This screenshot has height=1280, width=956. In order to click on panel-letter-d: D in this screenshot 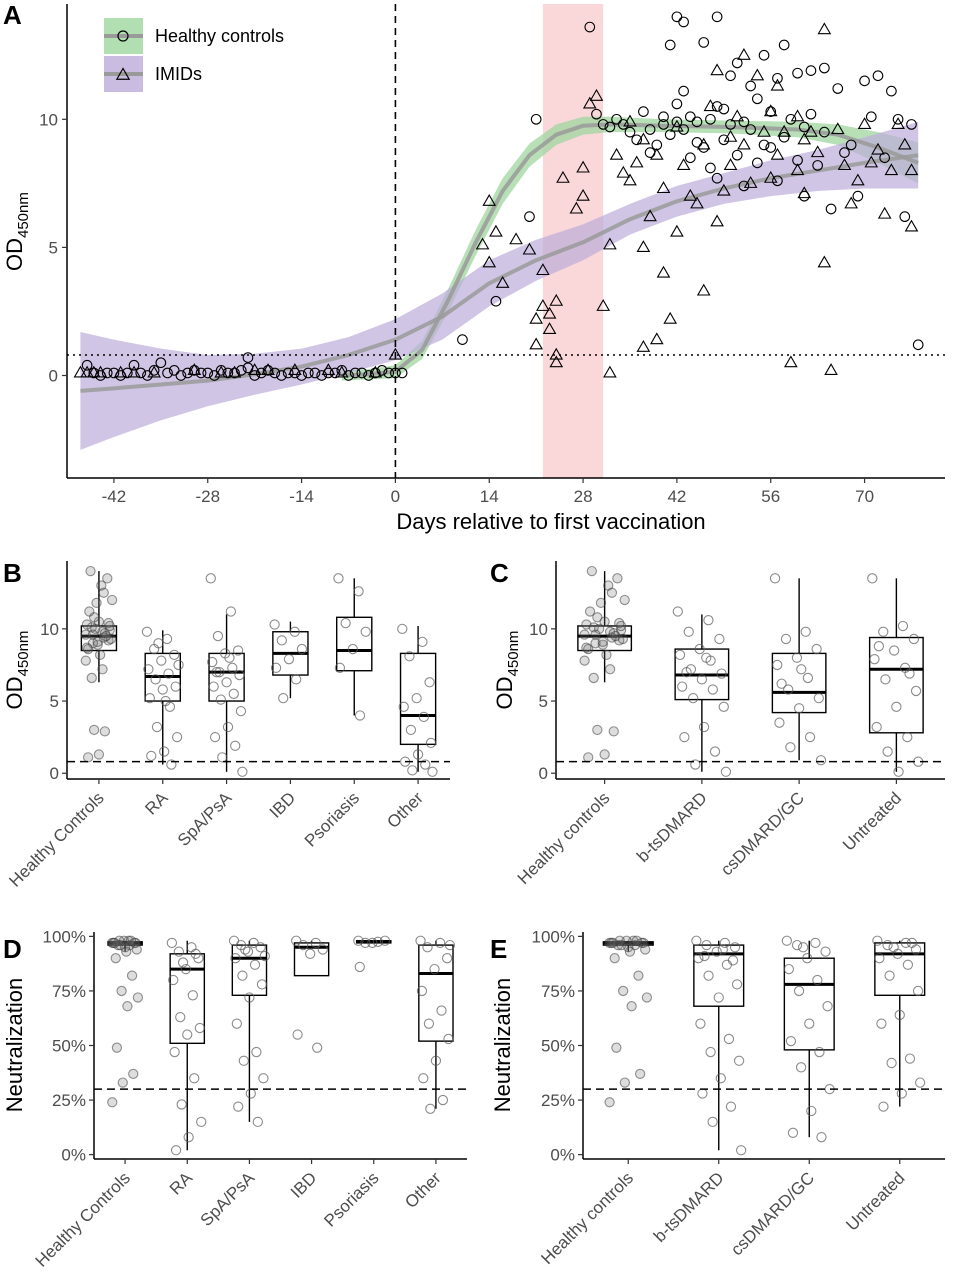, I will do `click(12, 949)`.